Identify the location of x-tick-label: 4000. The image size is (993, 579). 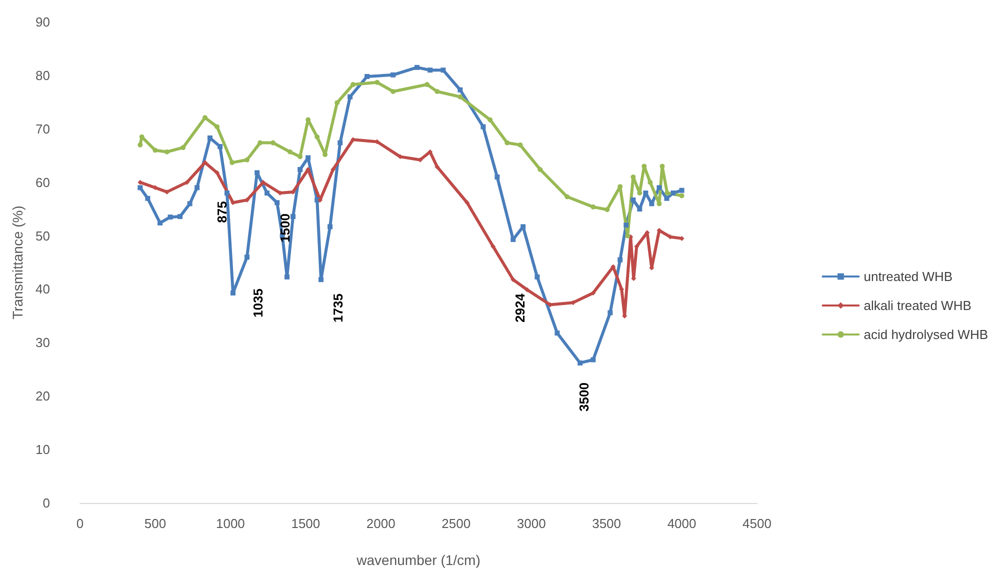
(681, 523).